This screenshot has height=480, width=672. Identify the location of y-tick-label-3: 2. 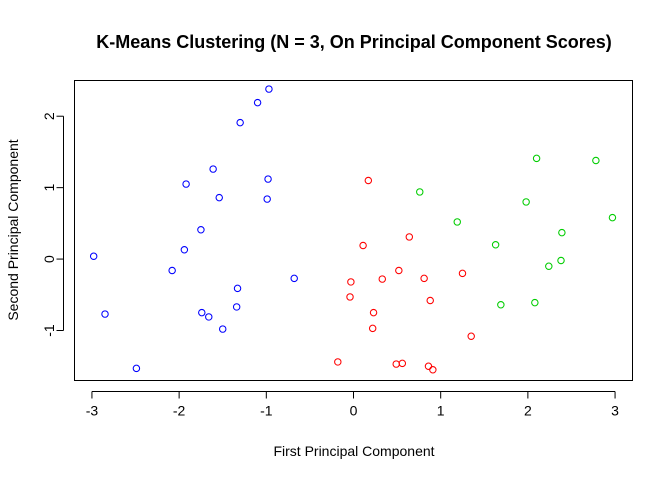
(49, 116).